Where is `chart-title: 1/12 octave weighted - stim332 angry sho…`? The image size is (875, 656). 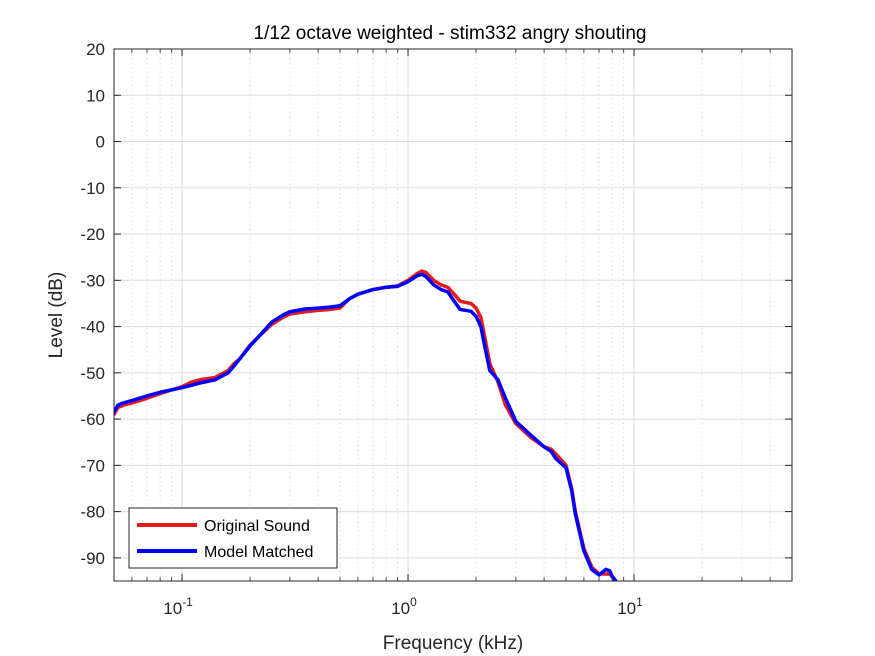
chart-title: 1/12 octave weighted - stim332 angry sho… is located at coordinates (450, 33).